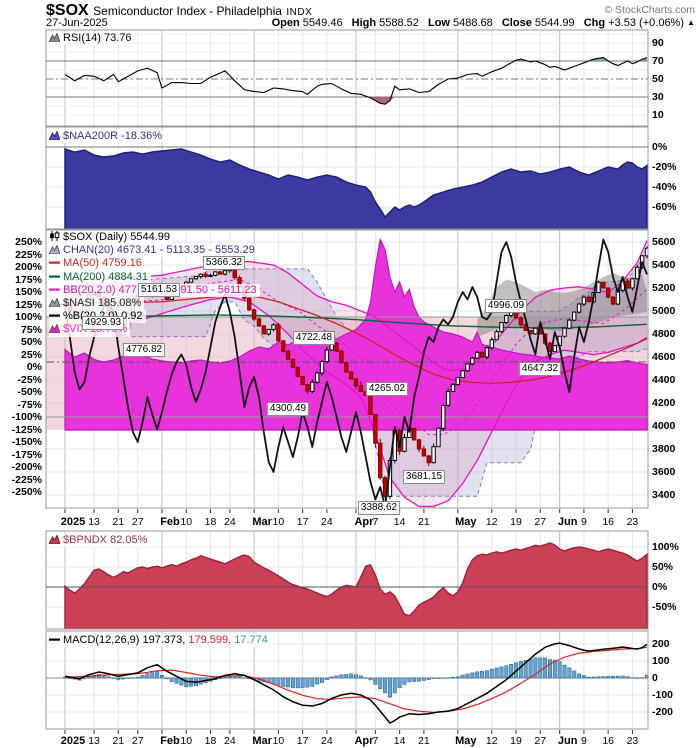  Describe the element at coordinates (28, 304) in the screenshot. I see `y-axis-label: 125%` at that location.